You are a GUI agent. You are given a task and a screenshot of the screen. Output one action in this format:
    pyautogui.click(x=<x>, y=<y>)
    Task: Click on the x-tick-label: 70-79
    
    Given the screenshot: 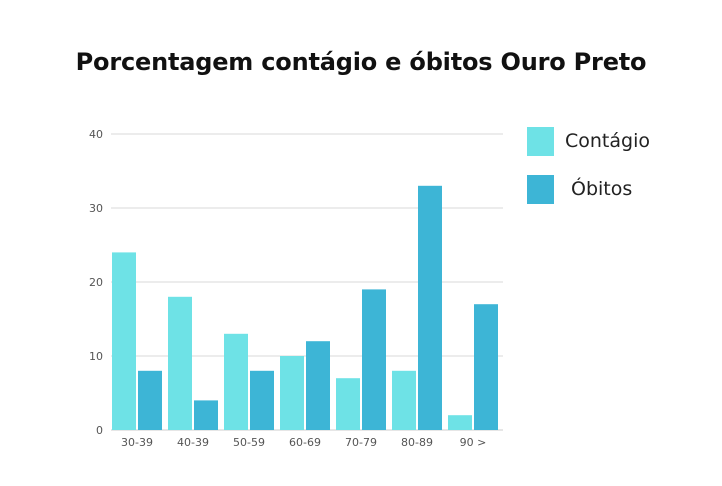 What is the action you would take?
    pyautogui.click(x=361, y=442)
    